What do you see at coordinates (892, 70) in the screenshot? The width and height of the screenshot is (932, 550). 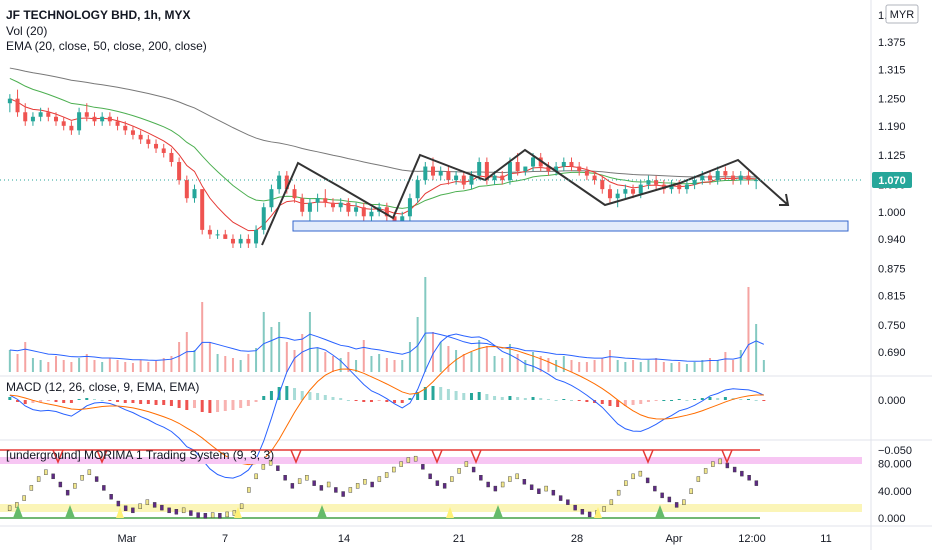 I see `price-tick-label: 1.315` at bounding box center [892, 70].